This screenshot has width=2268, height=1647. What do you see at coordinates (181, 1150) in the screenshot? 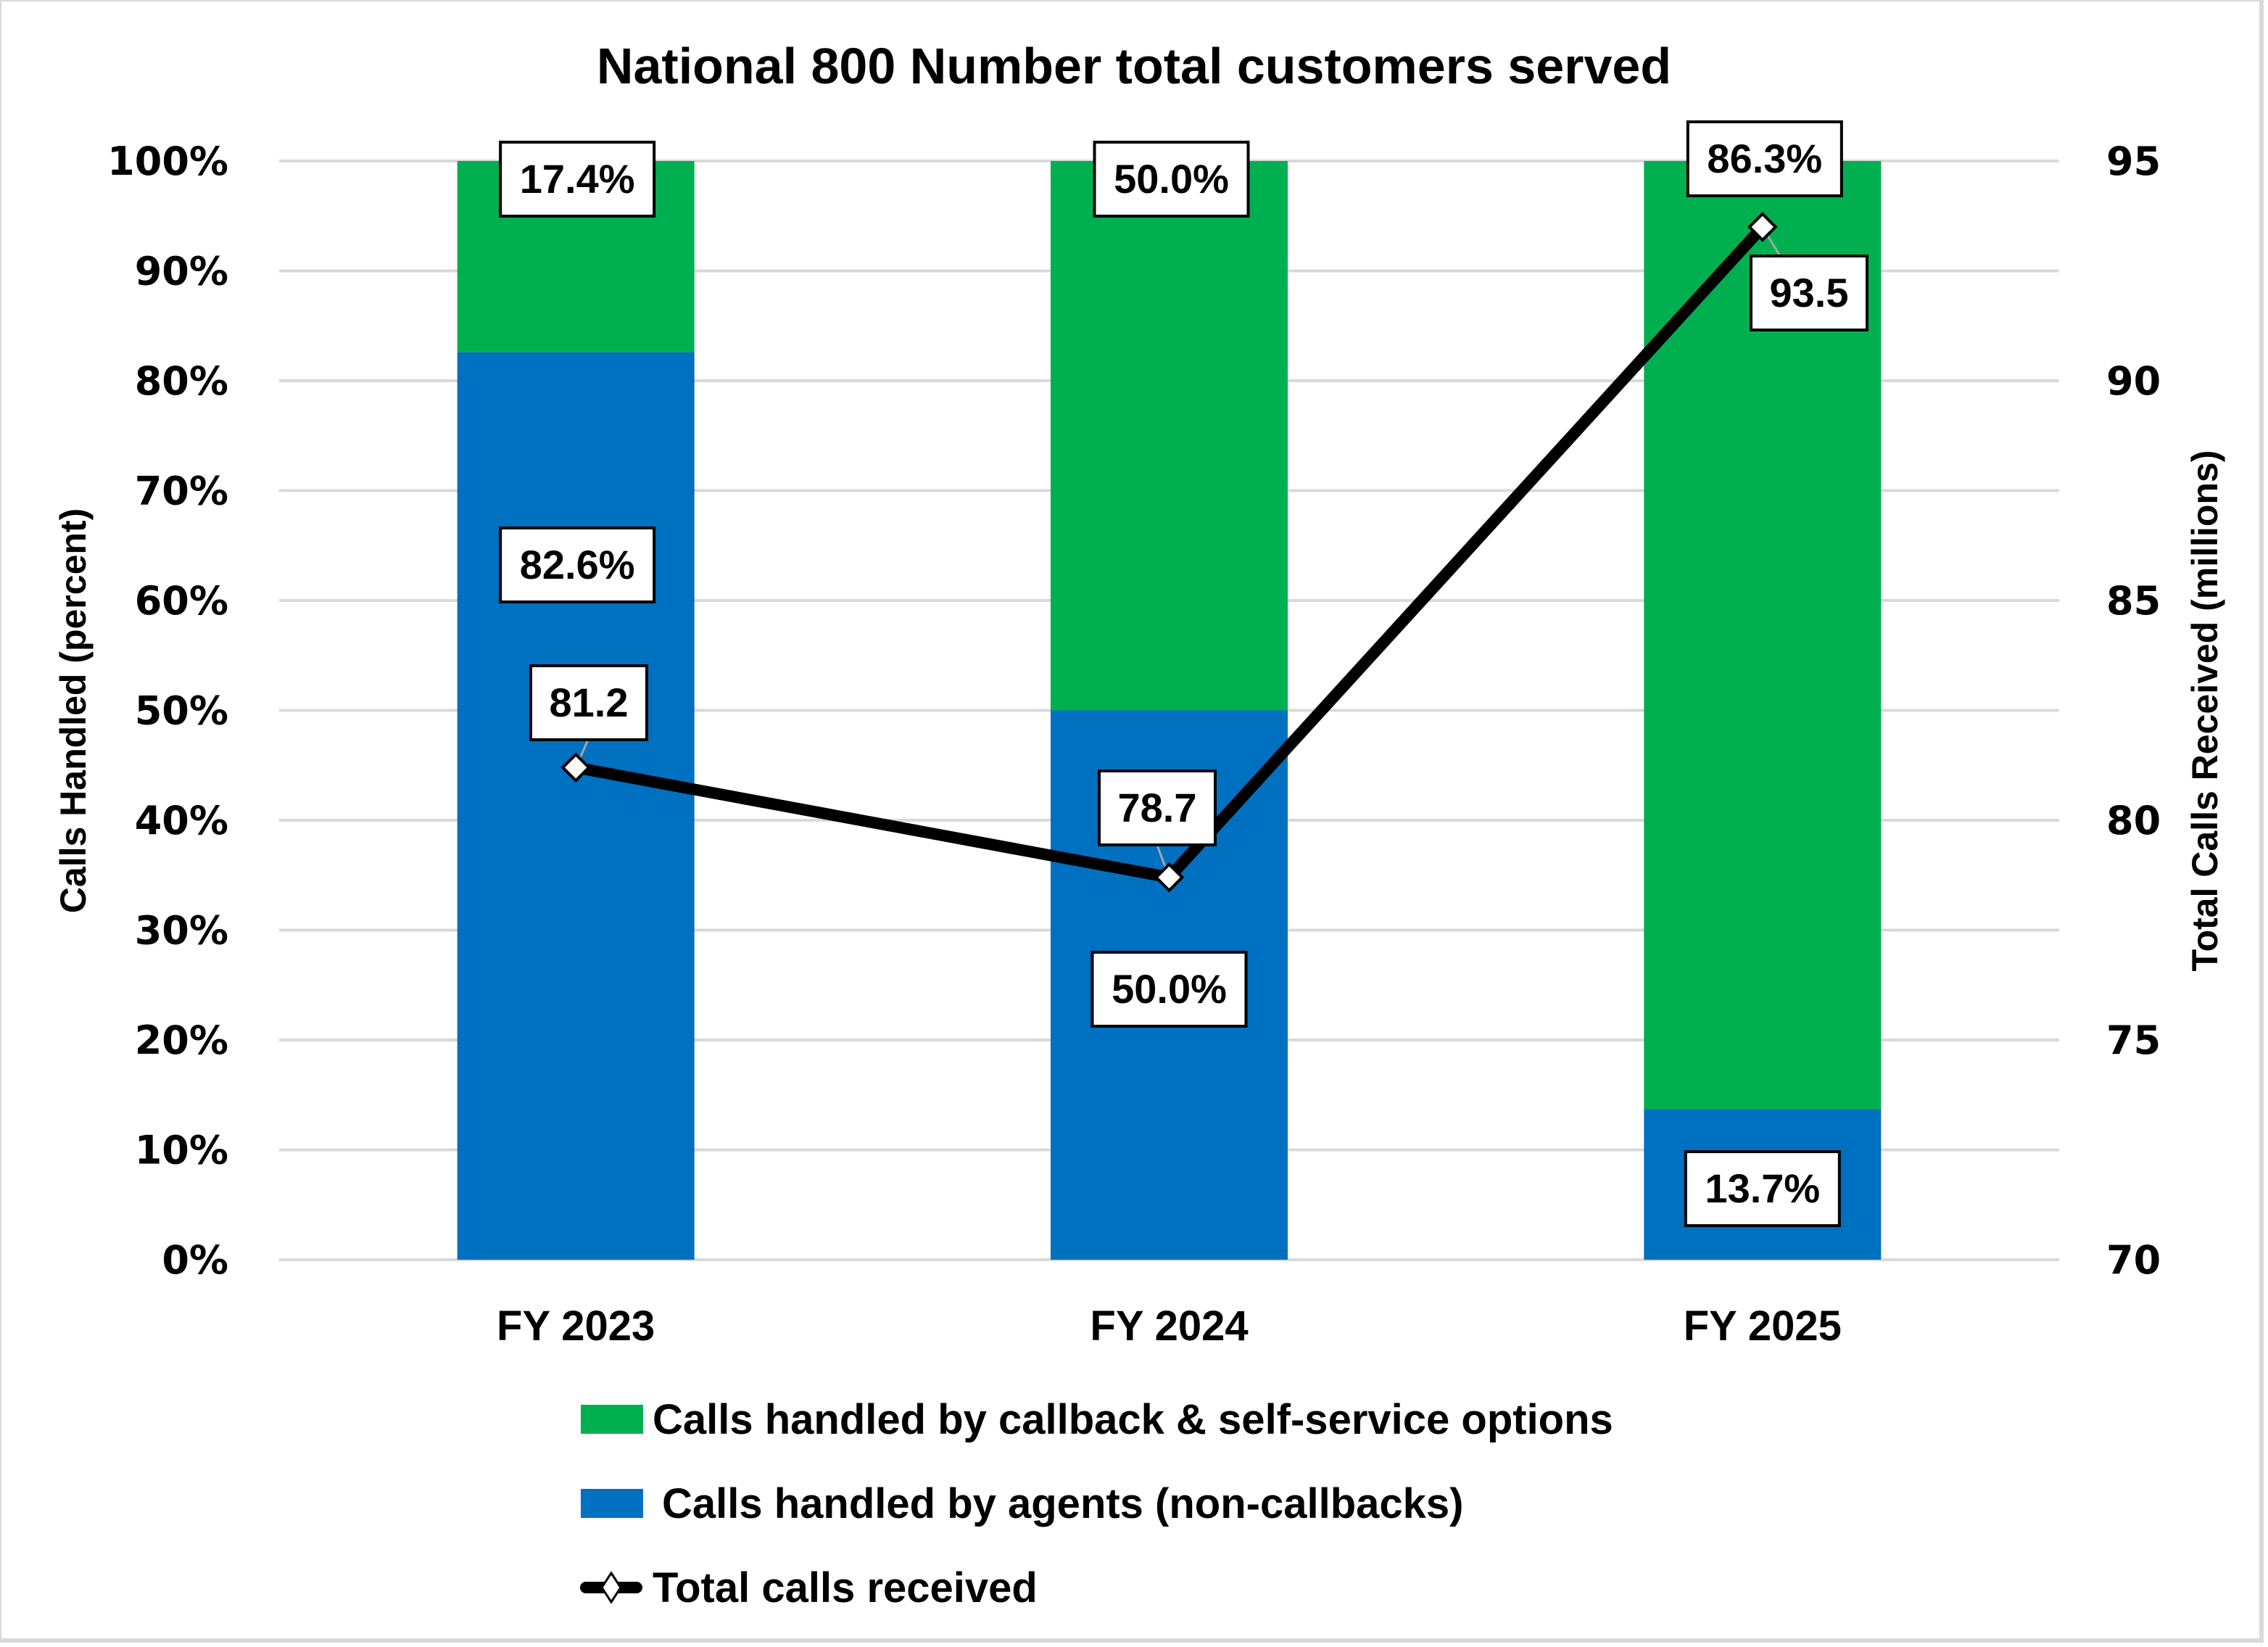
I see `y-tick-label: 10%` at bounding box center [181, 1150].